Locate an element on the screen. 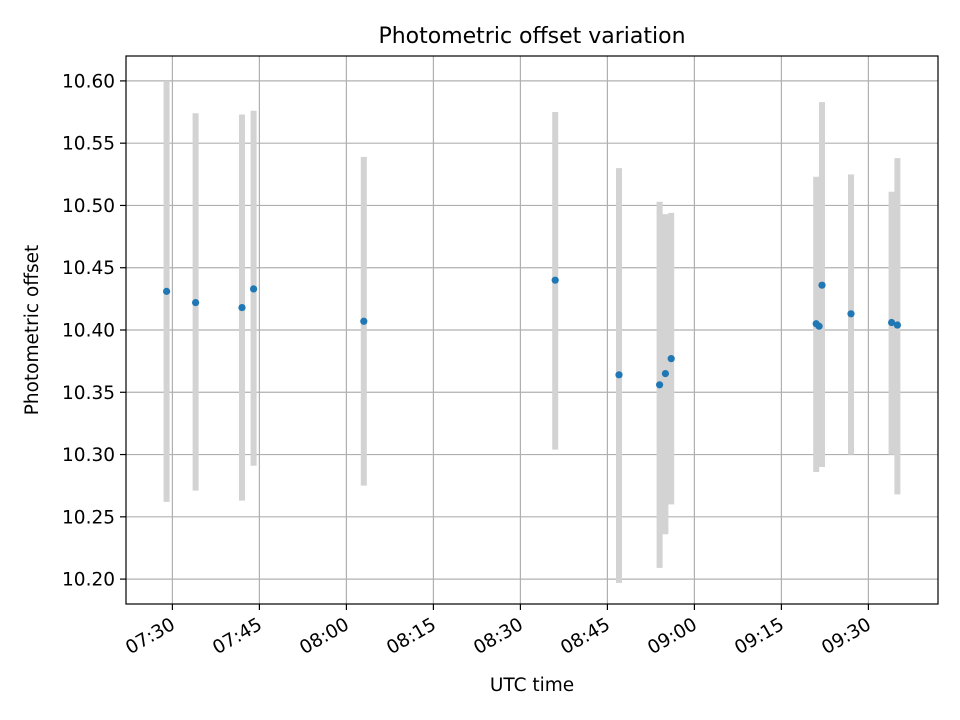 This screenshot has height=720, width=960. y-tick-label: 10.60 is located at coordinates (88, 81).